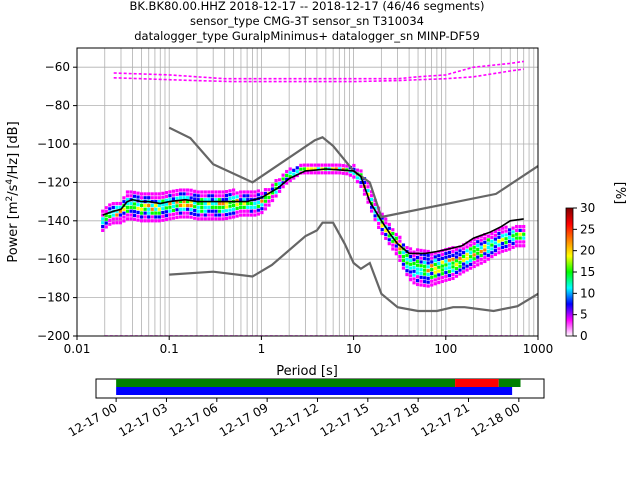 The width and height of the screenshot is (640, 480). Describe the element at coordinates (353, 267) in the screenshot. I see `noise-model-curve` at that location.